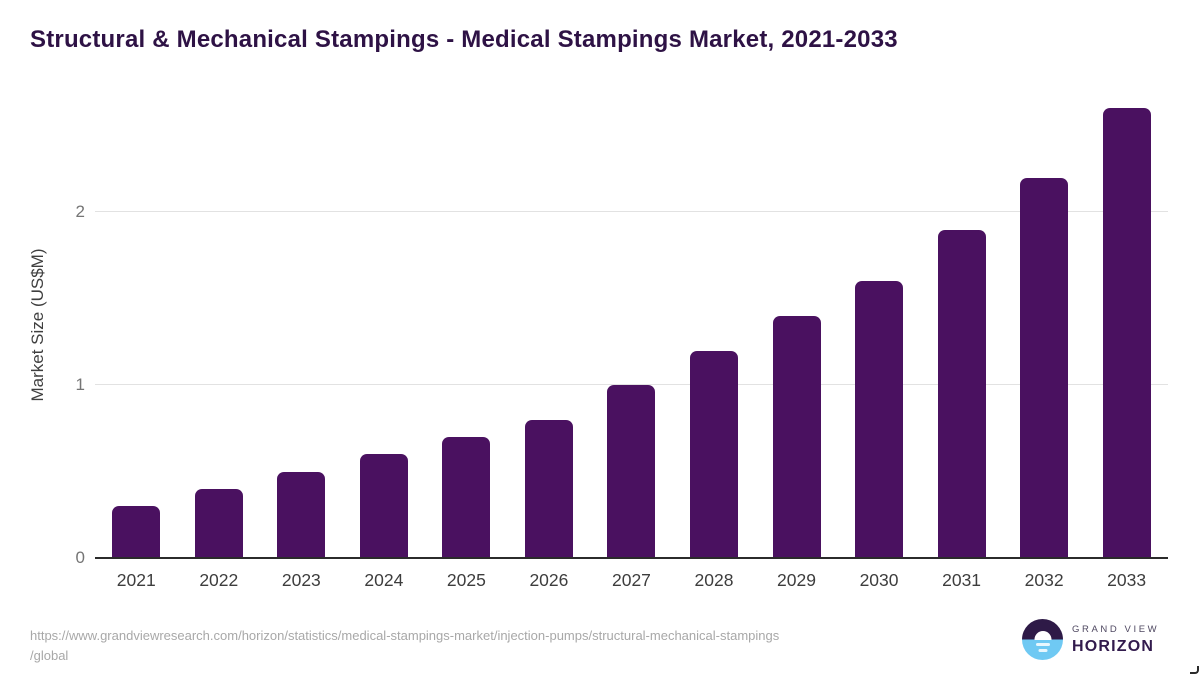  What do you see at coordinates (631, 558) in the screenshot?
I see `x-axis-line` at bounding box center [631, 558].